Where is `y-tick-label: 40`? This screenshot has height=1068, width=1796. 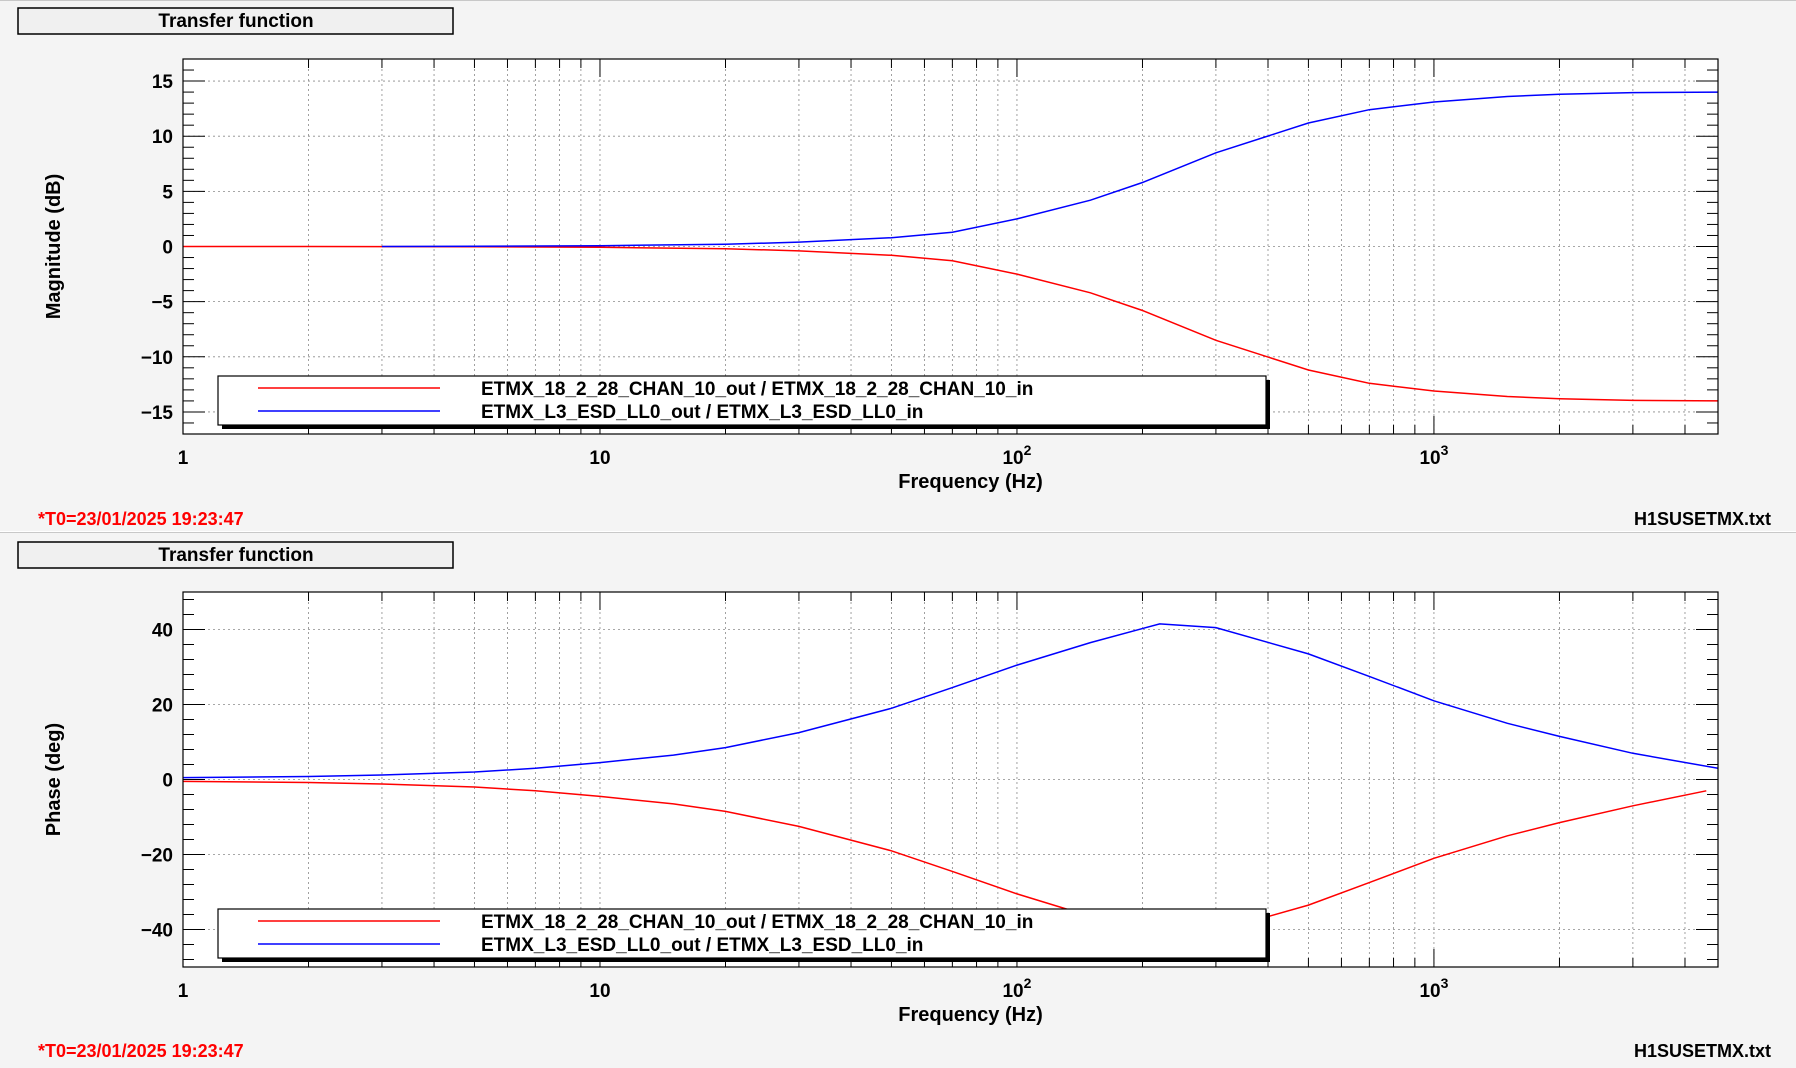
y-tick-label: 40 is located at coordinates (162, 631).